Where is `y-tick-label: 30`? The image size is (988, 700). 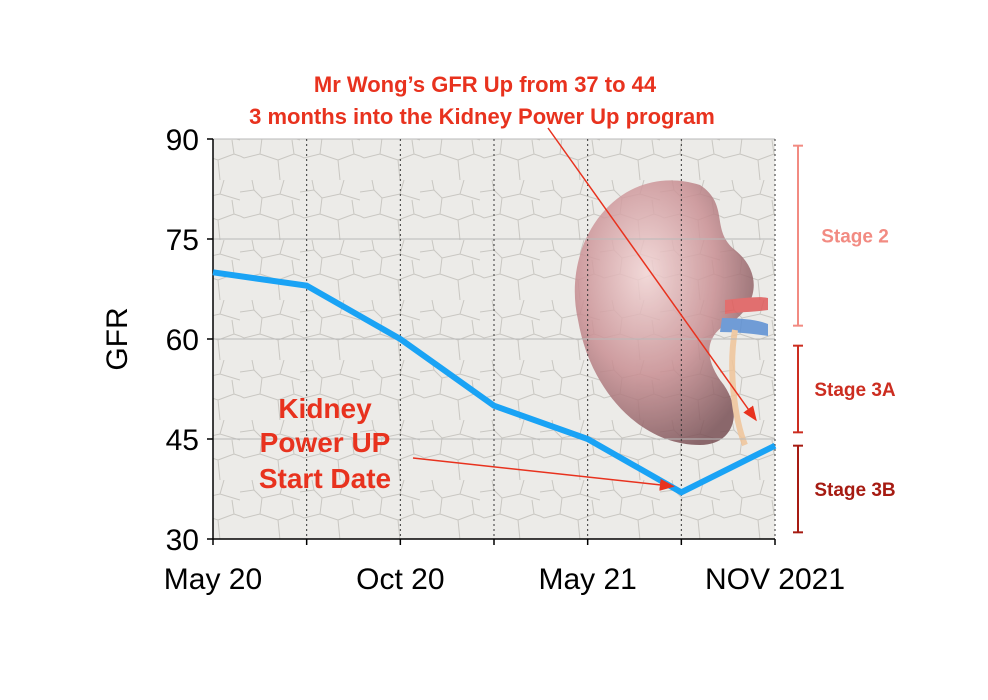 y-tick-label: 30 is located at coordinates (182, 540).